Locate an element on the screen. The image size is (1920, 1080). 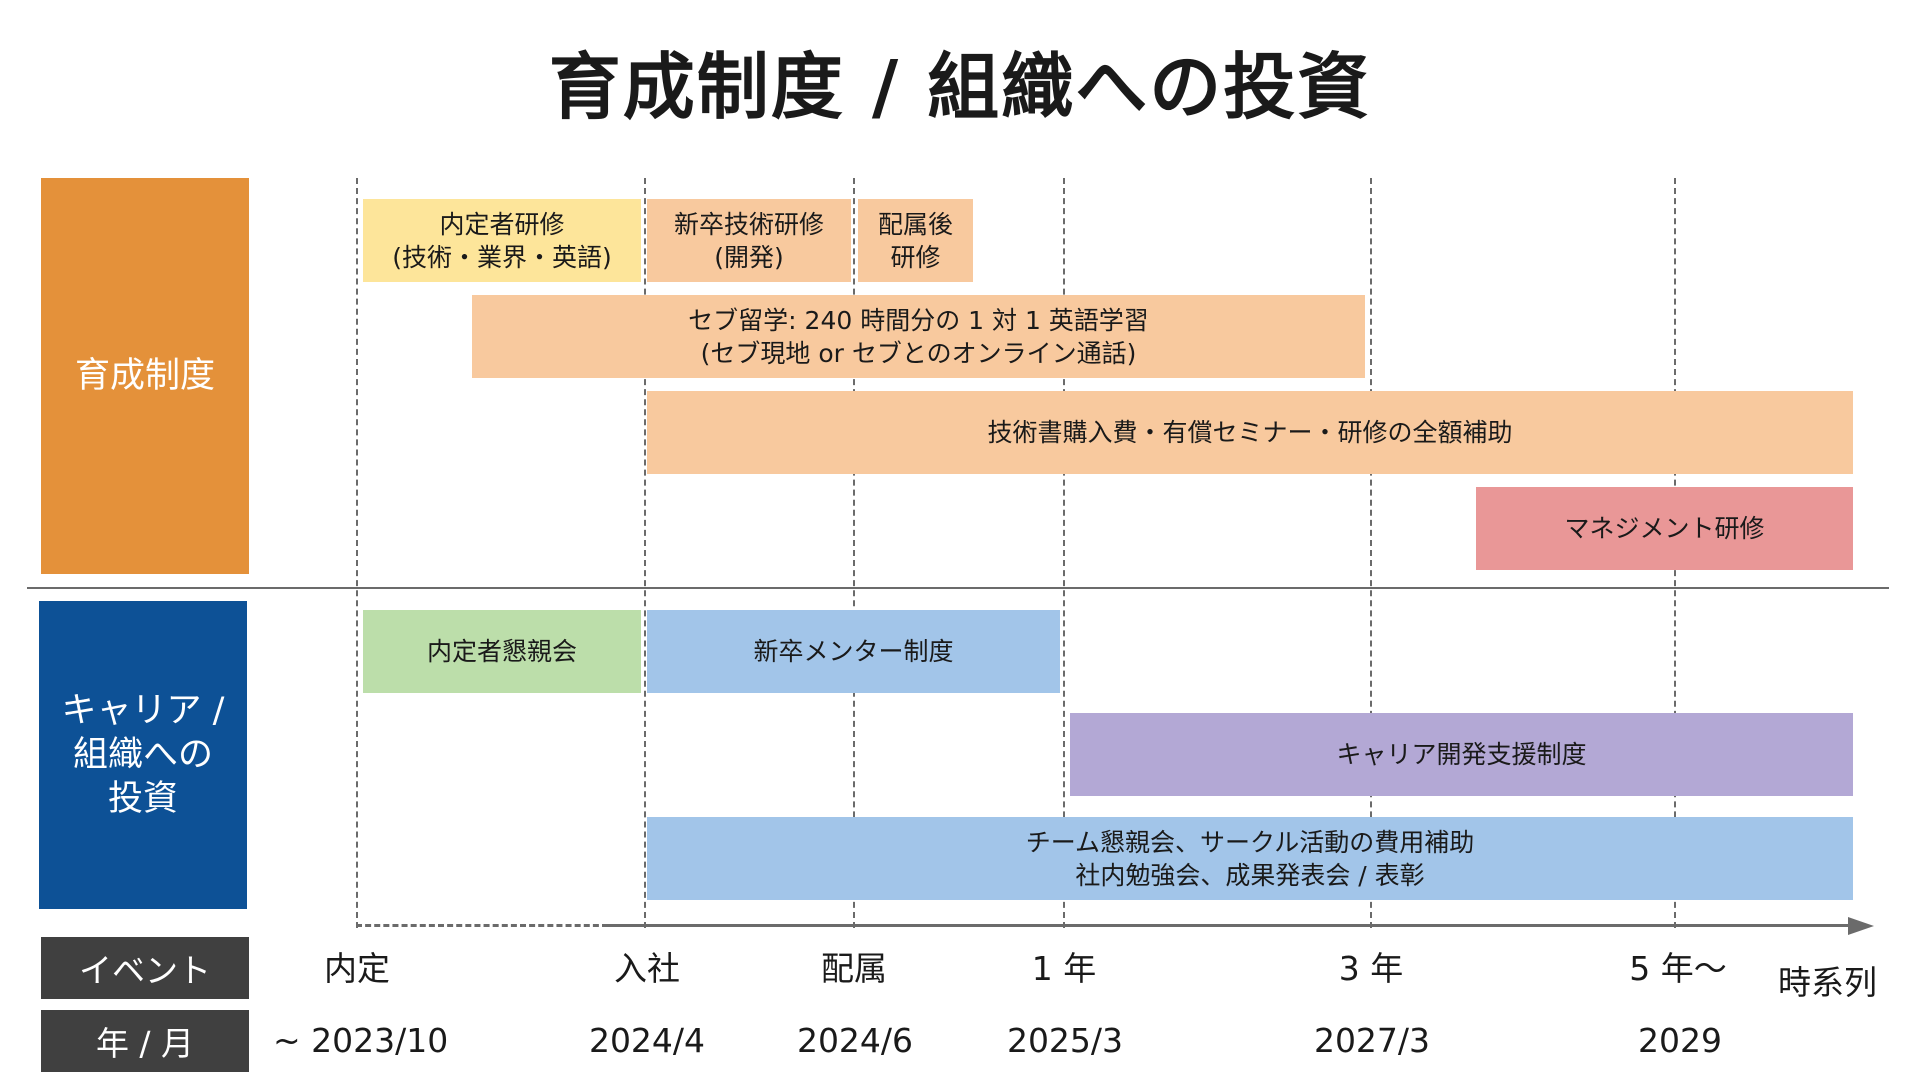
bar-naiteisha-konshinkai: 内定者懇親会 is located at coordinates (502, 651).